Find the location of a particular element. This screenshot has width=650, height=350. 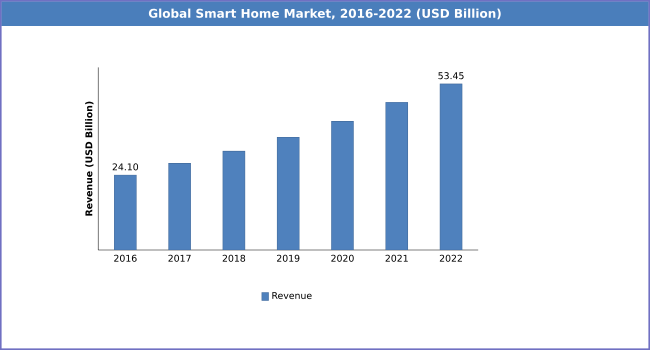

x-tick-label: 2017 is located at coordinates (179, 258).